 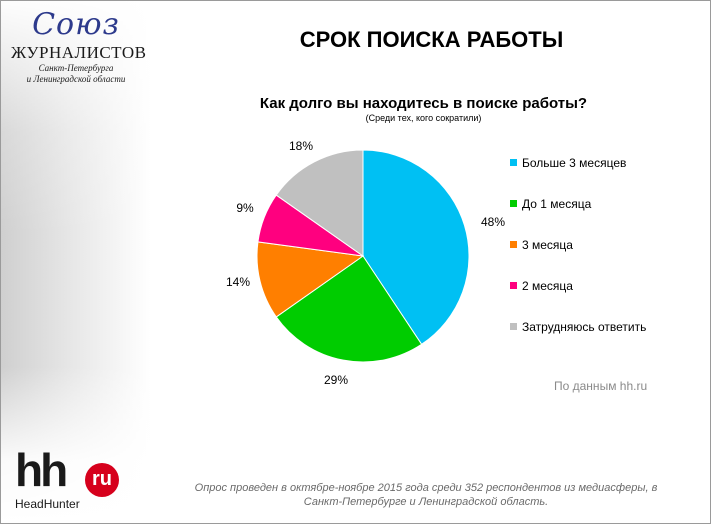 What do you see at coordinates (574, 163) in the screenshot?
I see `legend-label: Больше 3 месяцев` at bounding box center [574, 163].